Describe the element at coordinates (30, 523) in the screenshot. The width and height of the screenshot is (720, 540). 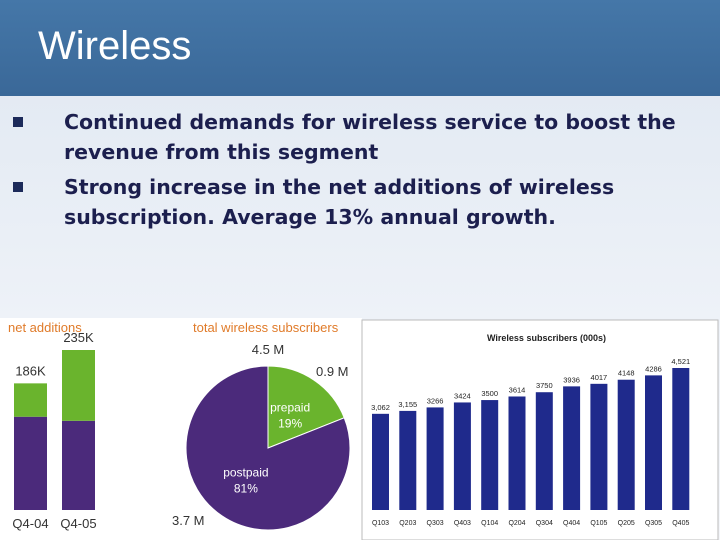
I see `x-tick-label: Q4-04` at that location.